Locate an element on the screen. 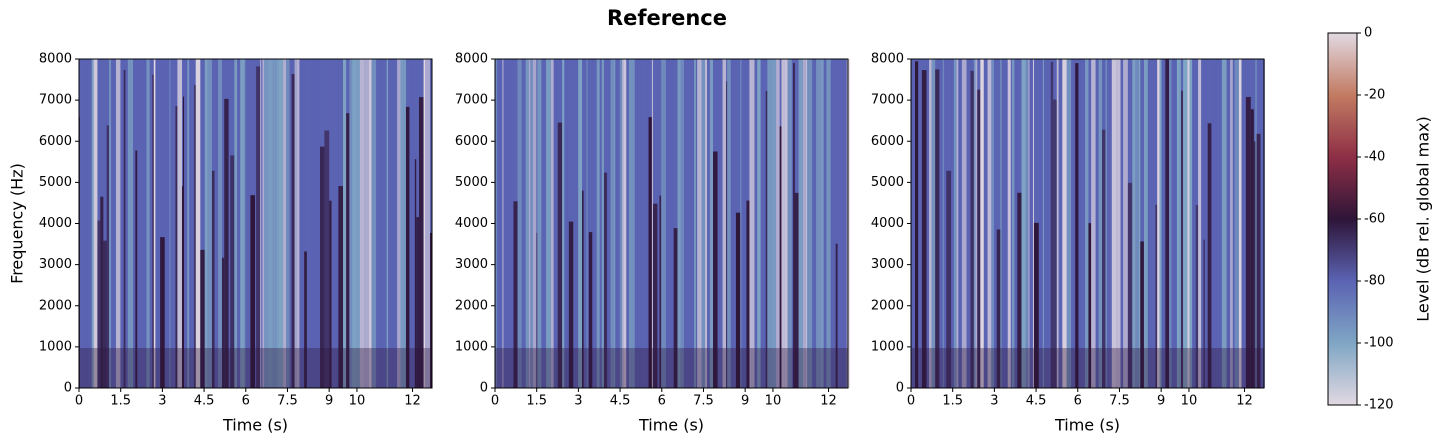 The height and width of the screenshot is (445, 1438). y-tick-label: 7000 is located at coordinates (471, 100).